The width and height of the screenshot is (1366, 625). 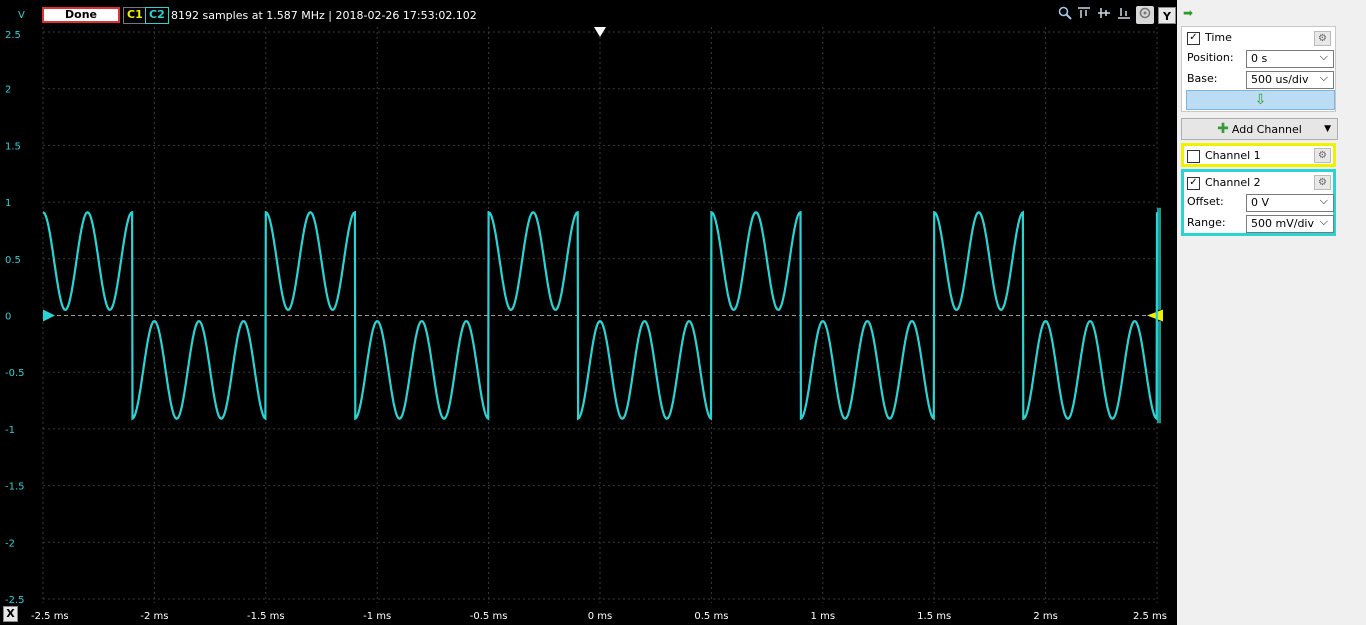 I want to click on base-select: 500 us/div, so click(x=1290, y=79).